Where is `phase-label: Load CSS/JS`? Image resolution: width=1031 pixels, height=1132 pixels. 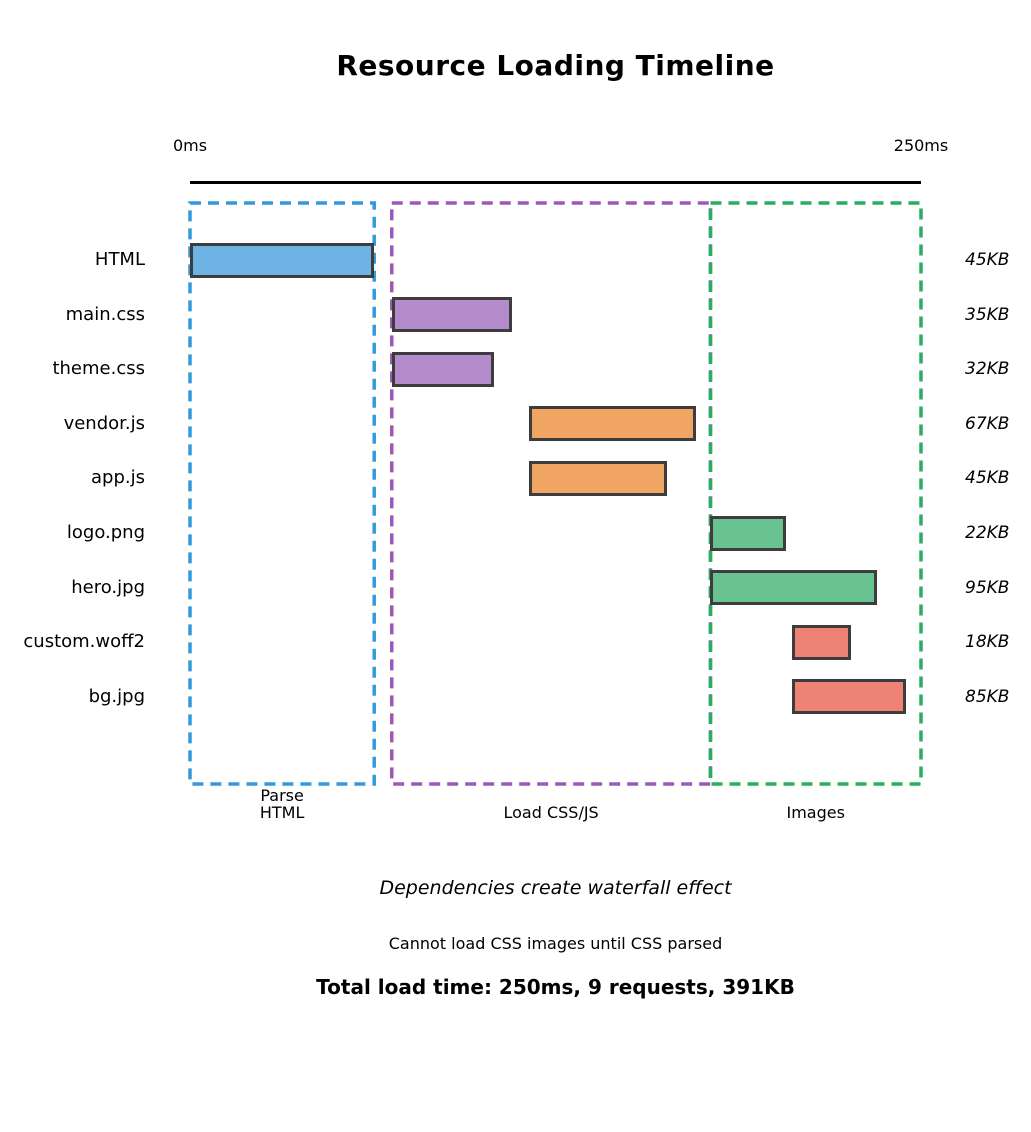 phase-label: Load CSS/JS is located at coordinates (551, 804).